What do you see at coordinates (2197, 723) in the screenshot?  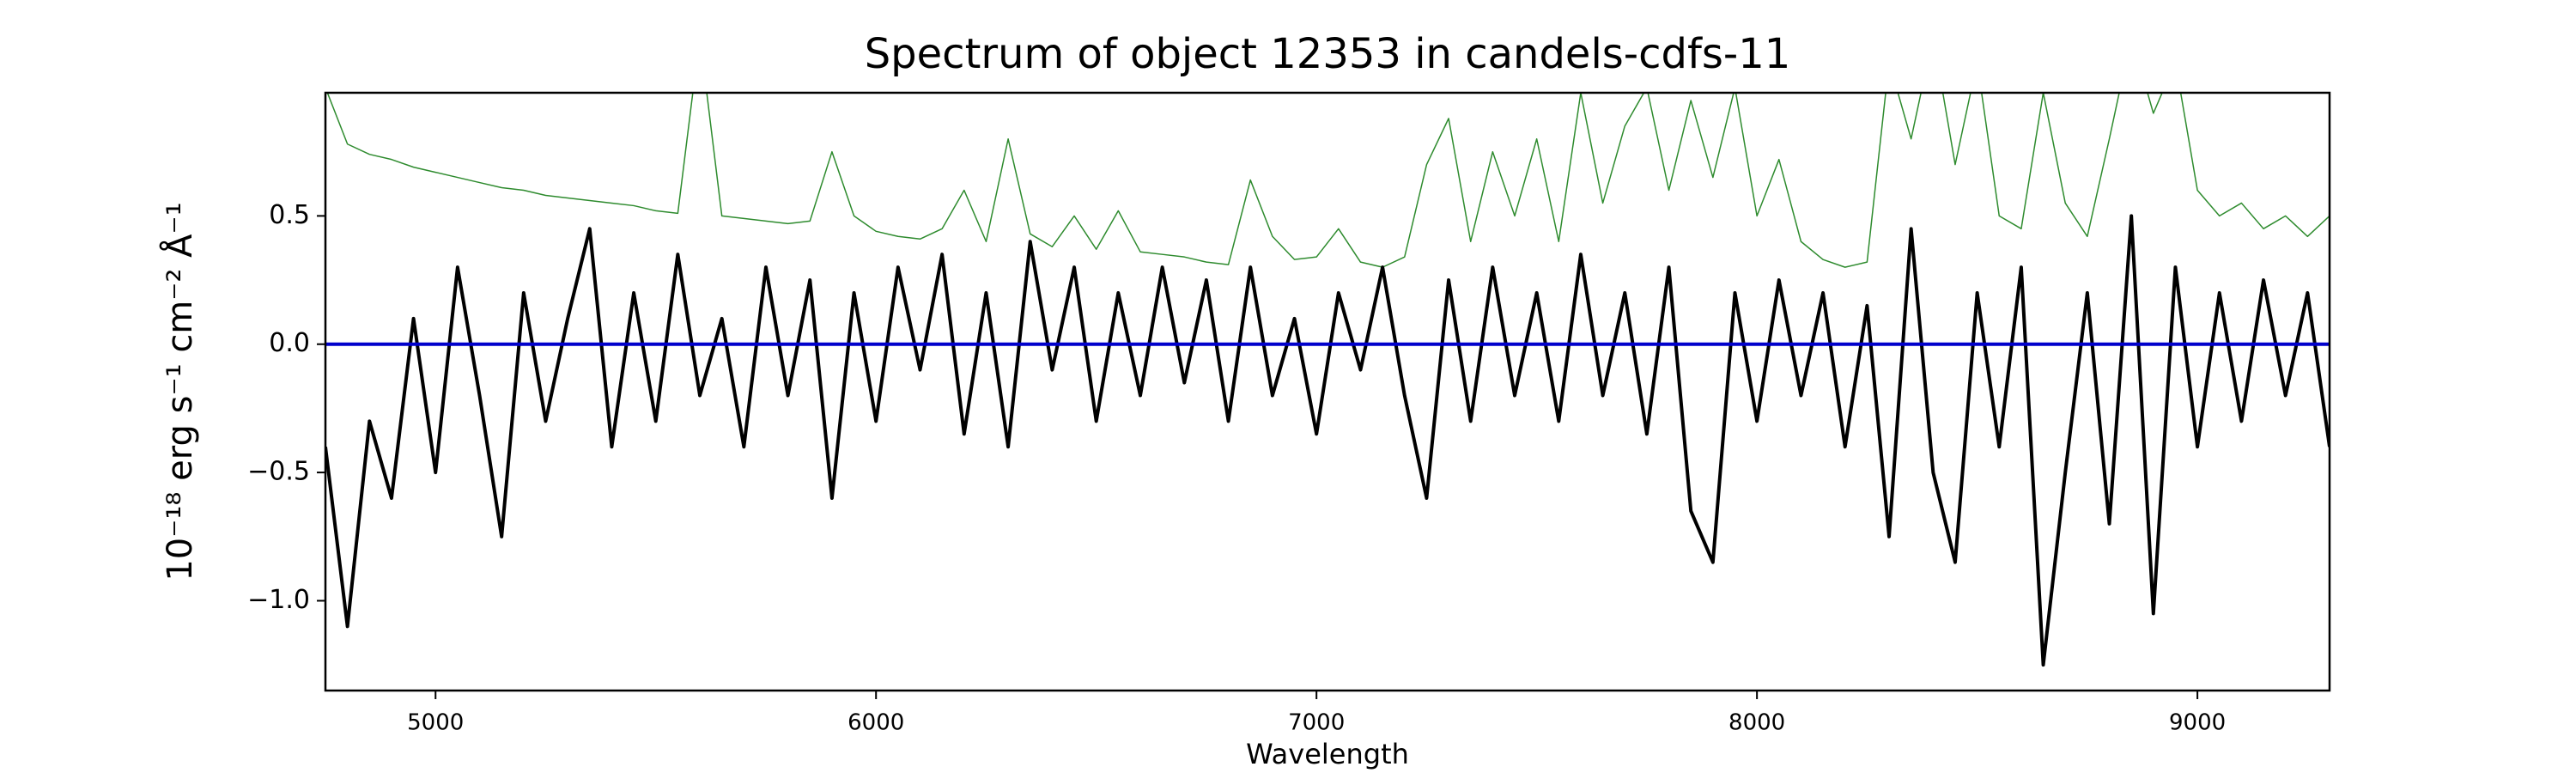 I see `x-tick-label: 9000` at bounding box center [2197, 723].